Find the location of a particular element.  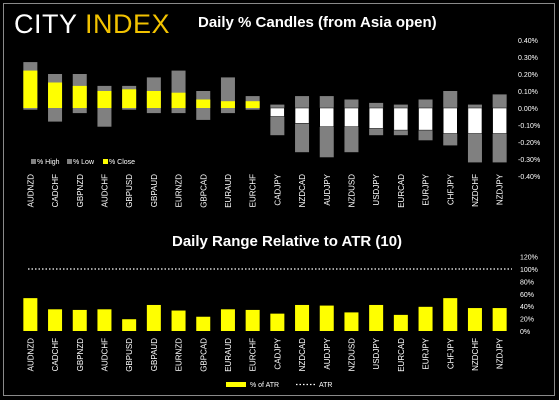

atr-bar-nzdchf is located at coordinates (474, 319).